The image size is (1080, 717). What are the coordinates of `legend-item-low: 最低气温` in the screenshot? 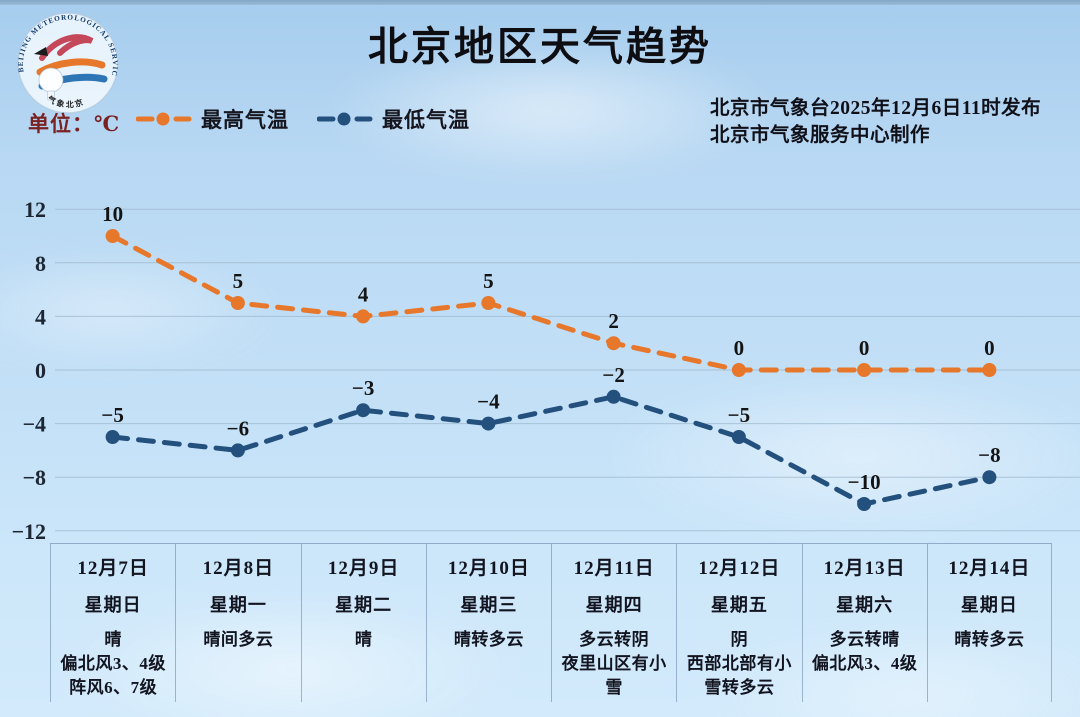 It's located at (393, 119).